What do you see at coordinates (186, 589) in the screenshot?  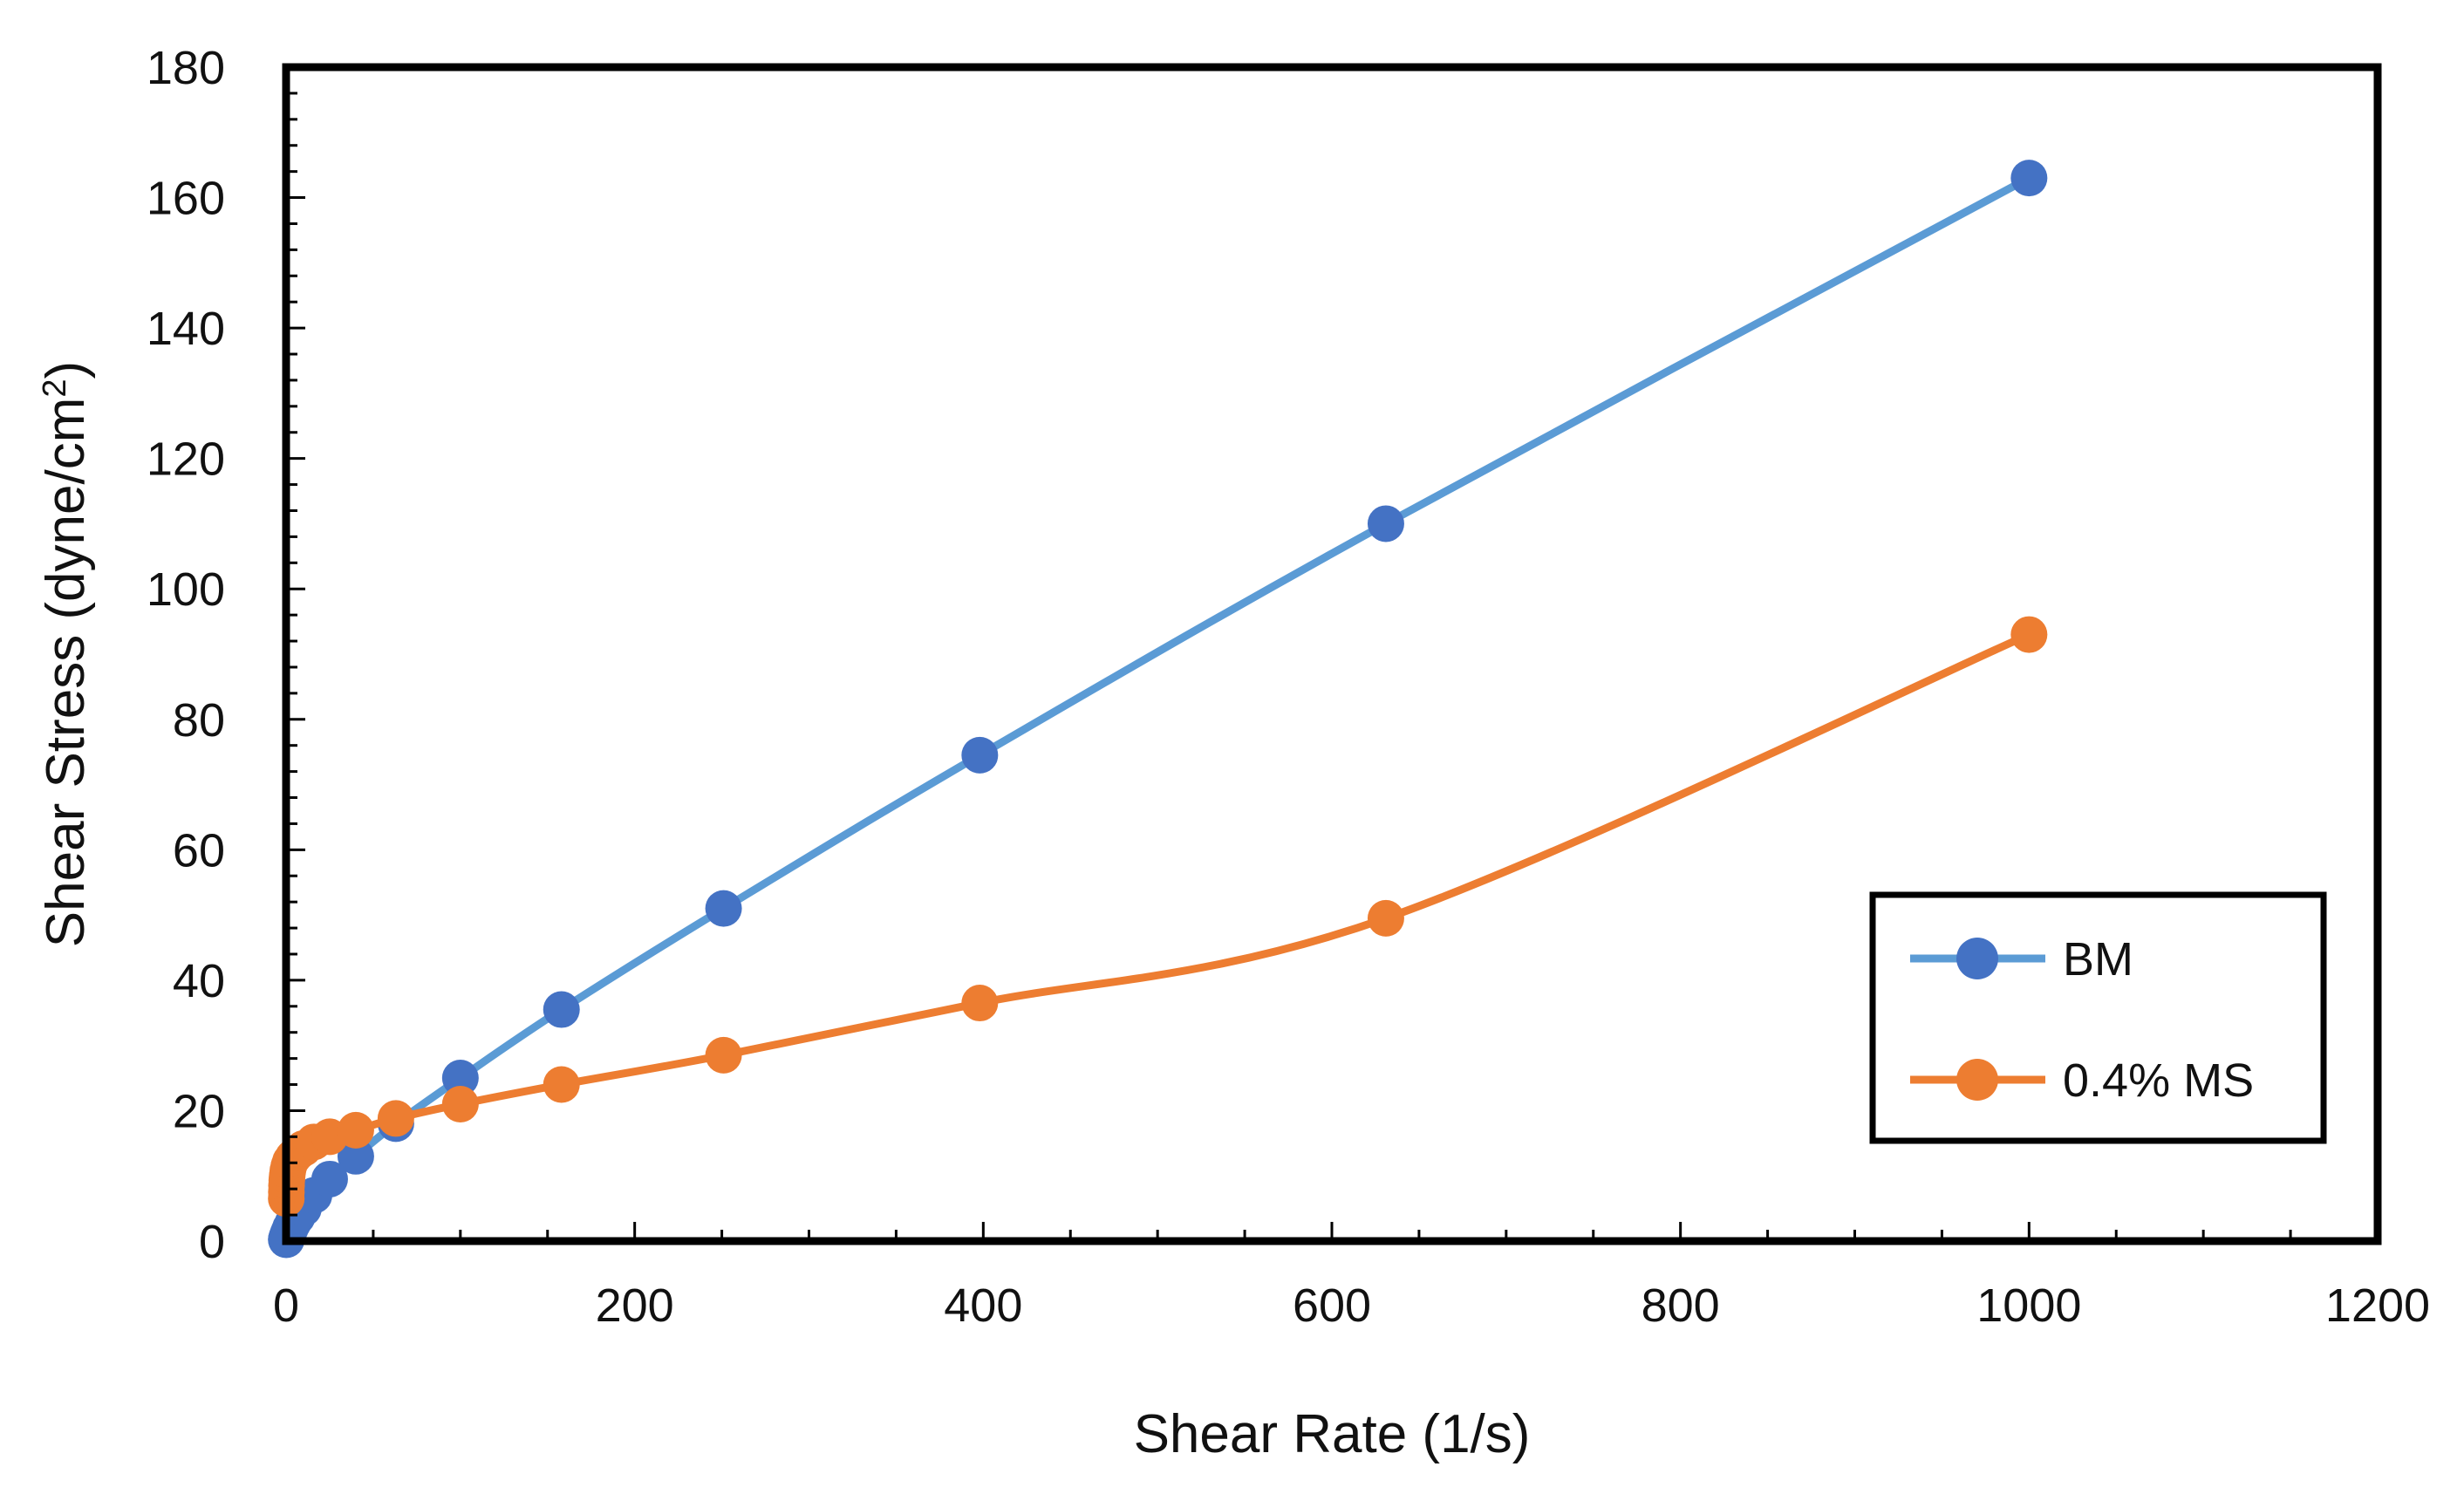 I see `y-tick-label: 100` at bounding box center [186, 589].